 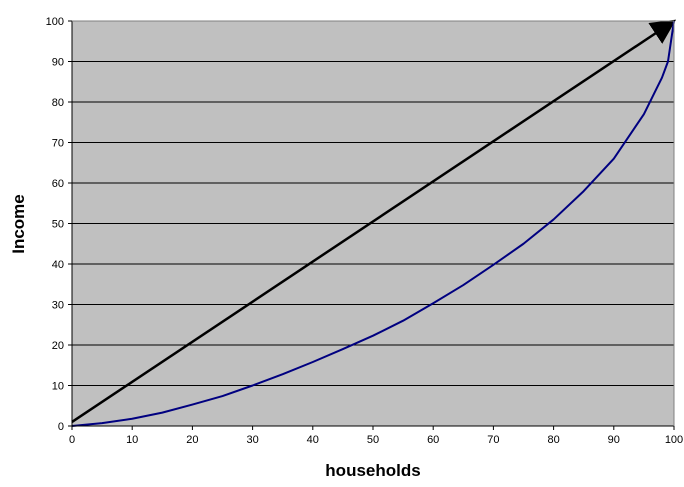 What do you see at coordinates (252, 440) in the screenshot?
I see `x-tick-label-30: 30` at bounding box center [252, 440].